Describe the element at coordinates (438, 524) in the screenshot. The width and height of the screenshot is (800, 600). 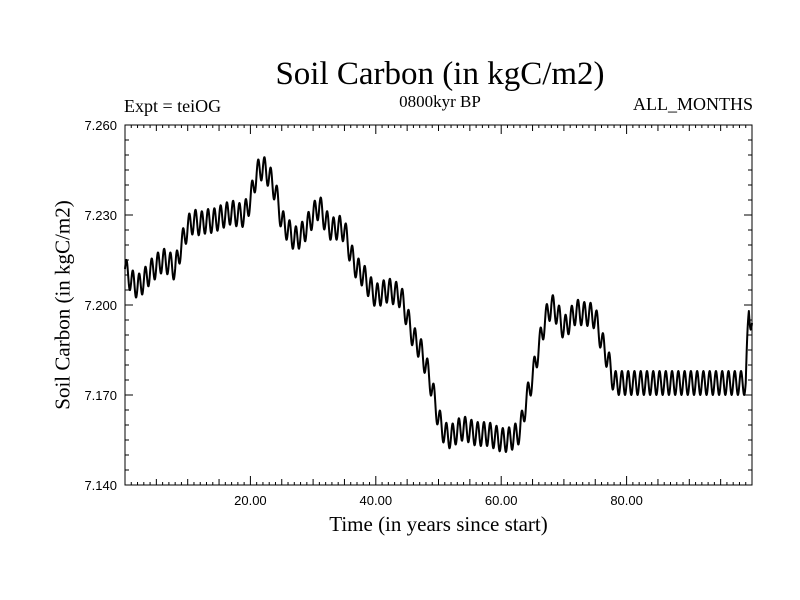
I see `x-axis-title: Time (in years since start)` at that location.